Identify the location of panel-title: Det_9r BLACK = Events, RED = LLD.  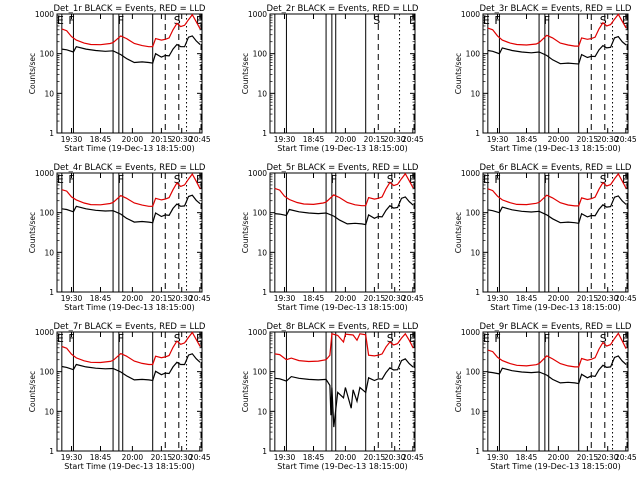
(556, 327).